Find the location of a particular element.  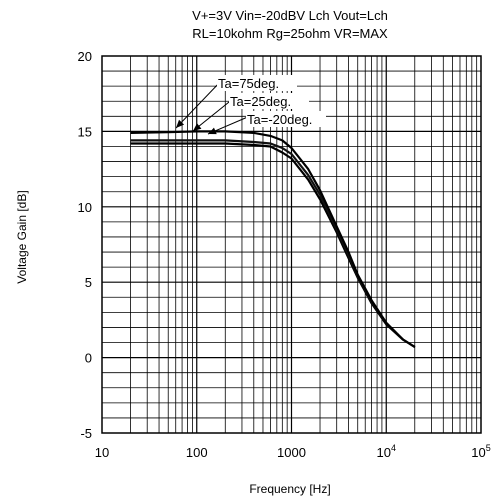

x-tick-exponent-4: 5 is located at coordinates (488, 448).